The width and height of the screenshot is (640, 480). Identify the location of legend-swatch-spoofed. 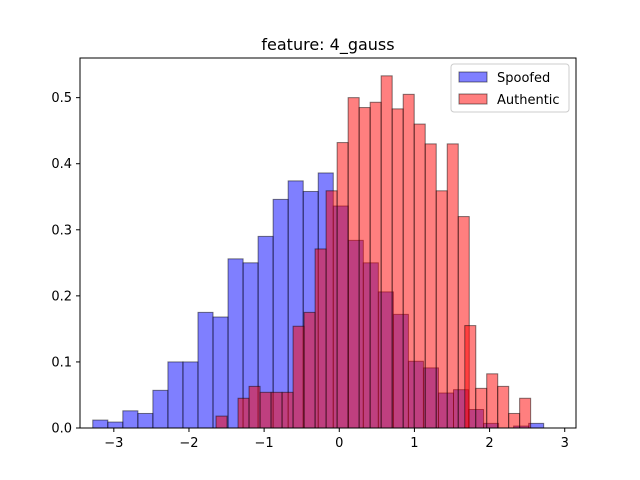
(473, 77).